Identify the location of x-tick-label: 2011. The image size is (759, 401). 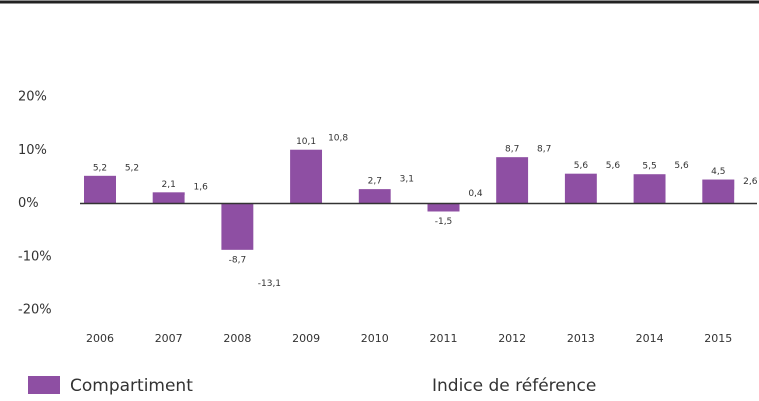
(444, 338).